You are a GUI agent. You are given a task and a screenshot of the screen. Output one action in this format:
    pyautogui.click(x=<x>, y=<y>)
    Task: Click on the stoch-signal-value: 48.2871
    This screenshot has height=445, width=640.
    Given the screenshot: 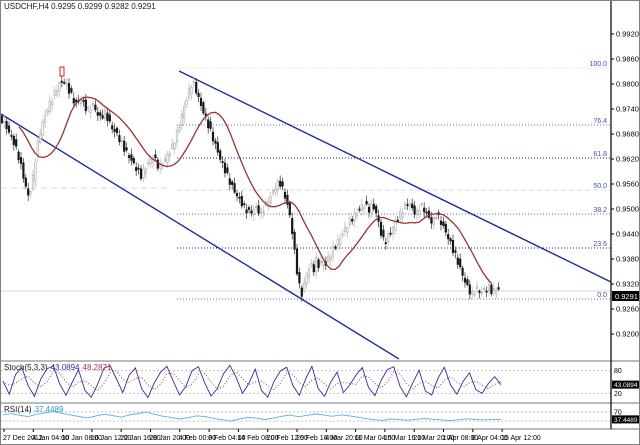 What is the action you would take?
    pyautogui.click(x=97, y=367)
    